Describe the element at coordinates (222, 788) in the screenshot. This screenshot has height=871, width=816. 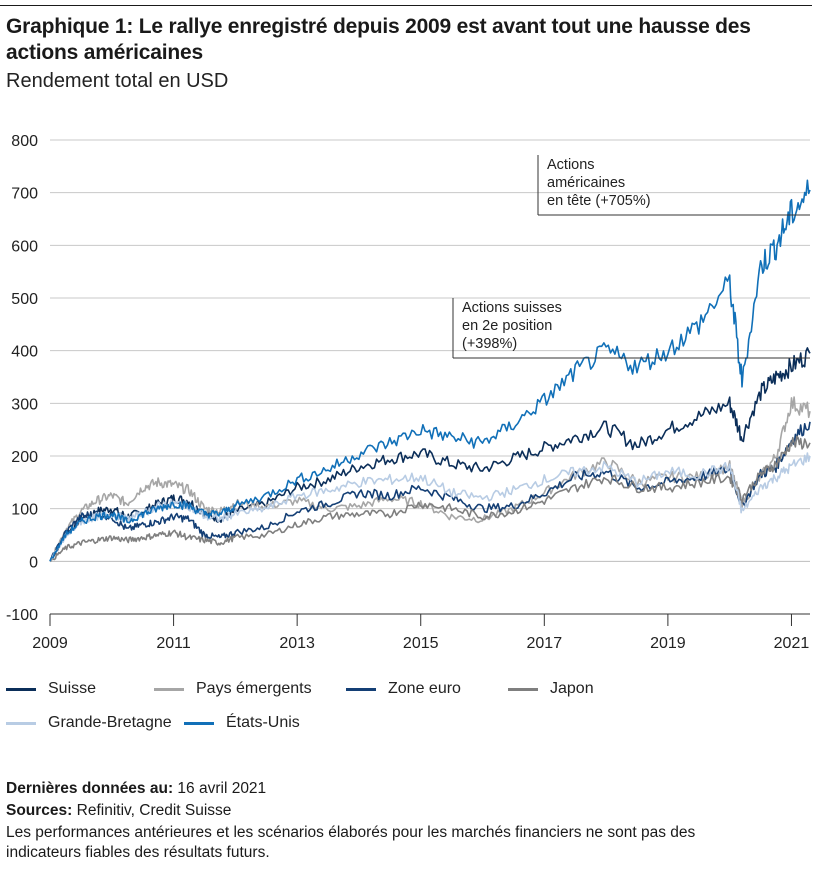
I see `last-data-value: 16 avril 2021` at that location.